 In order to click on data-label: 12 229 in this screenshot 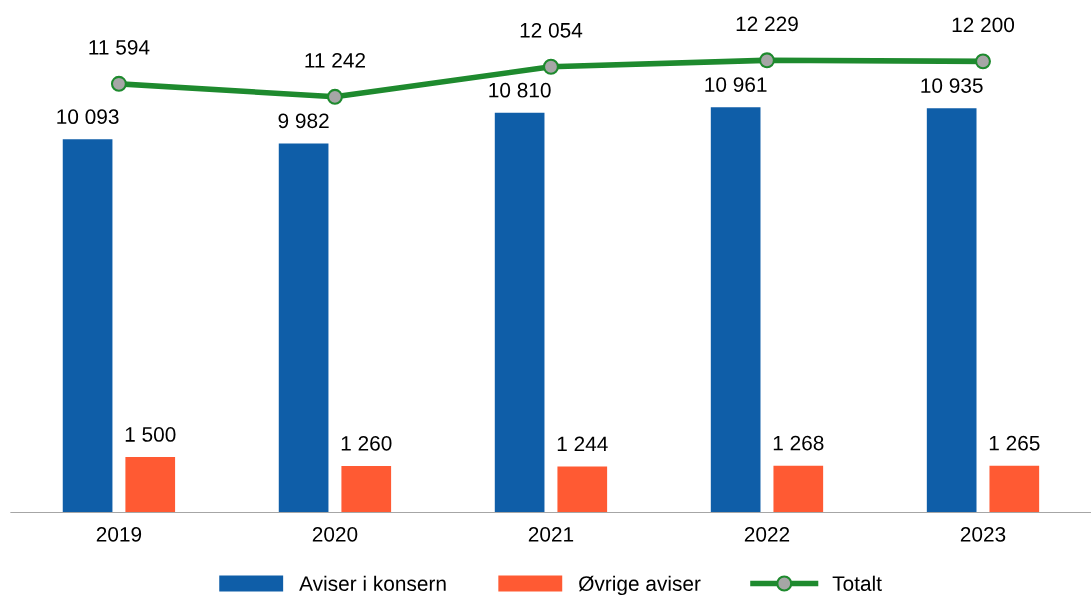, I will do `click(767, 24)`.